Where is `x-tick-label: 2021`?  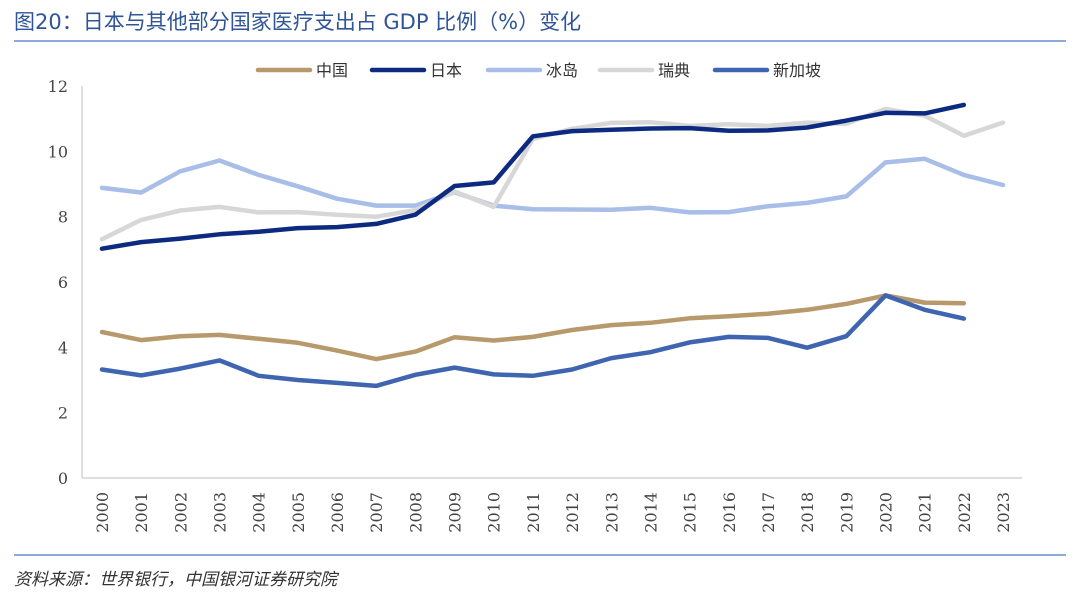
x-tick-label: 2021 is located at coordinates (925, 512).